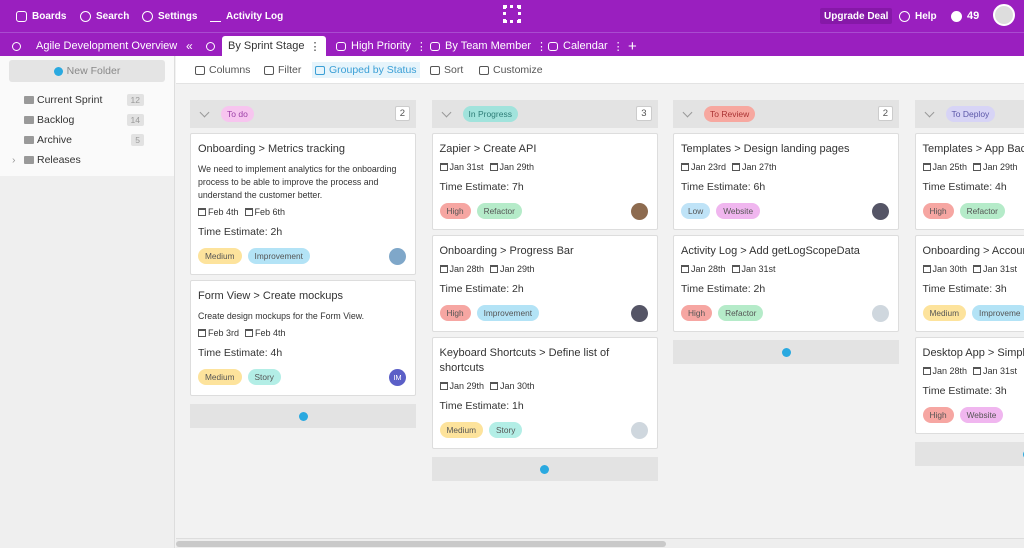  Describe the element at coordinates (856, 16) in the screenshot. I see `upgrade-button: Upgrade Deal` at that location.